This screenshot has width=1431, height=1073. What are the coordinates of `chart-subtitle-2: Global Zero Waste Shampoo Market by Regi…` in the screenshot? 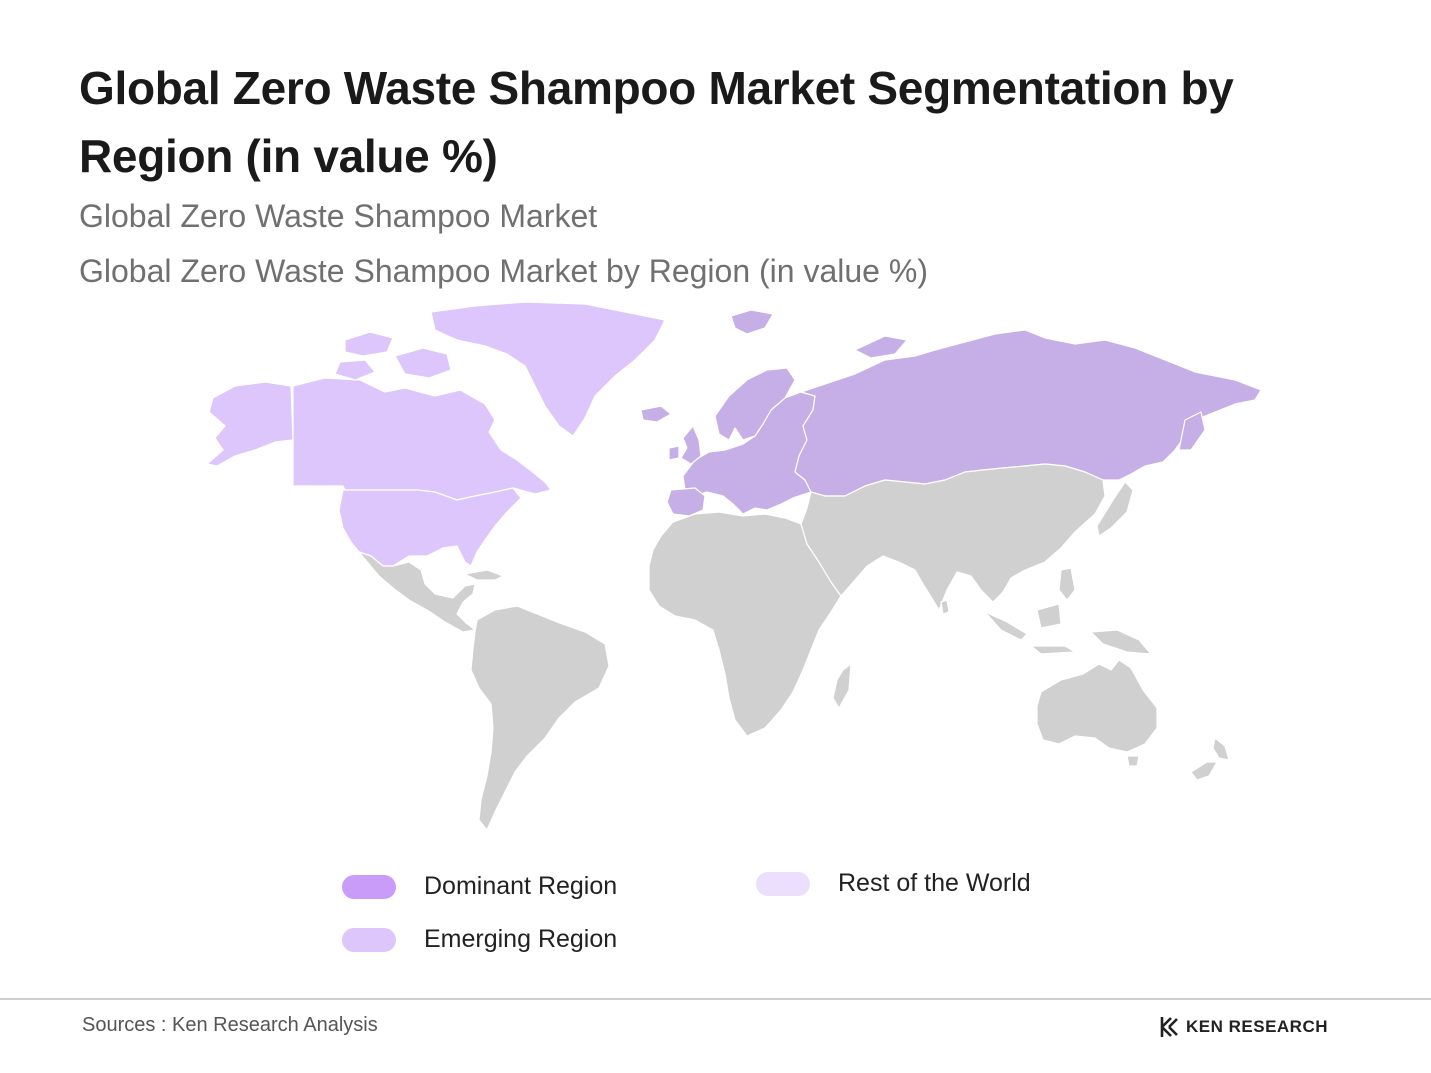 It's located at (503, 271).